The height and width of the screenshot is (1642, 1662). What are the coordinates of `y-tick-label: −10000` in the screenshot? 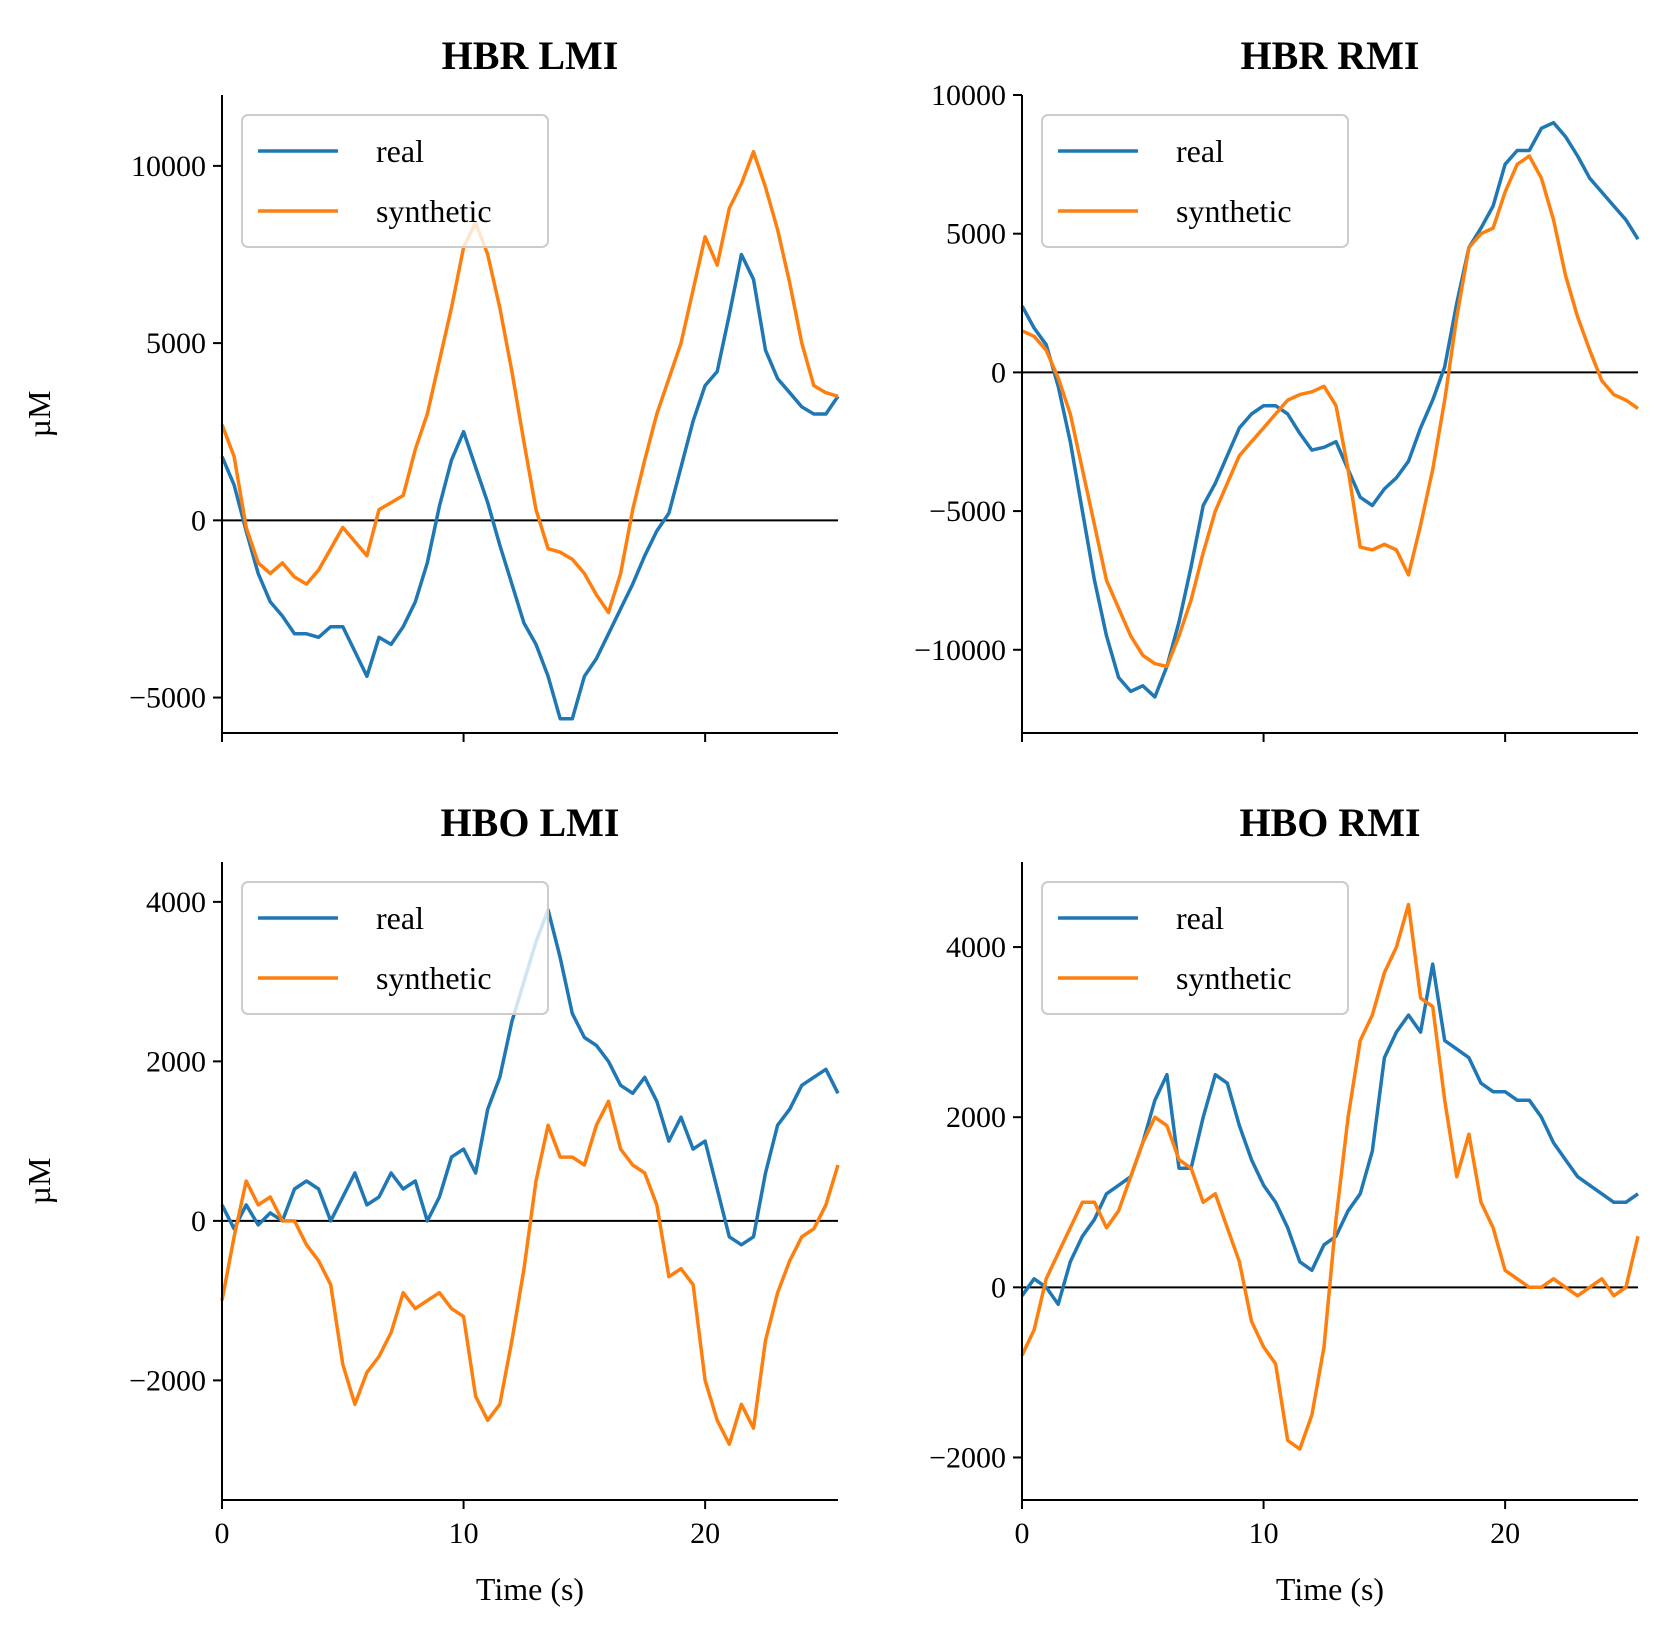 It's located at (960, 650).